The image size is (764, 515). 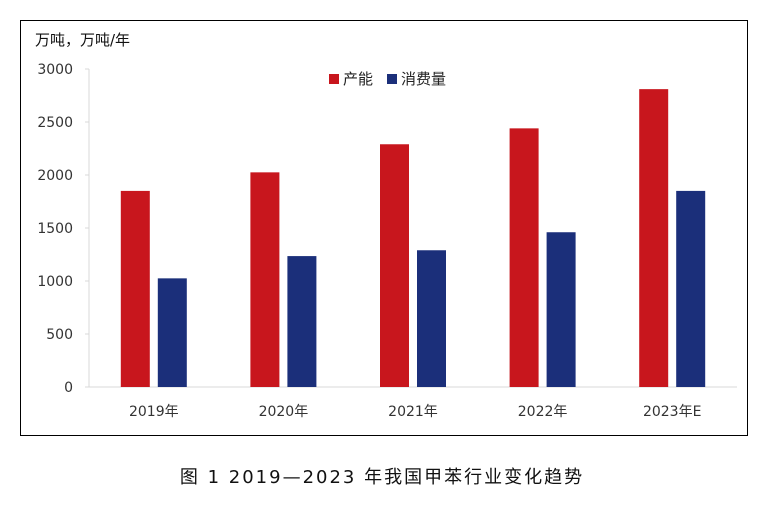 What do you see at coordinates (543, 412) in the screenshot?
I see `x-tick-label: 2022年` at bounding box center [543, 412].